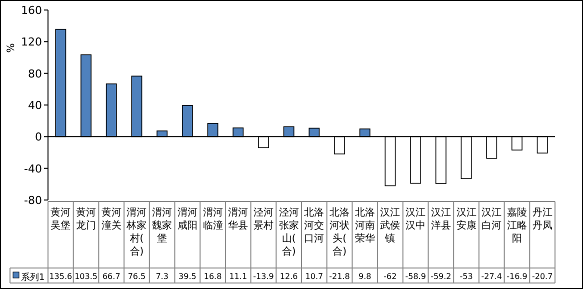 The width and height of the screenshot is (584, 290). I want to click on data-label: 103.5, so click(86, 276).